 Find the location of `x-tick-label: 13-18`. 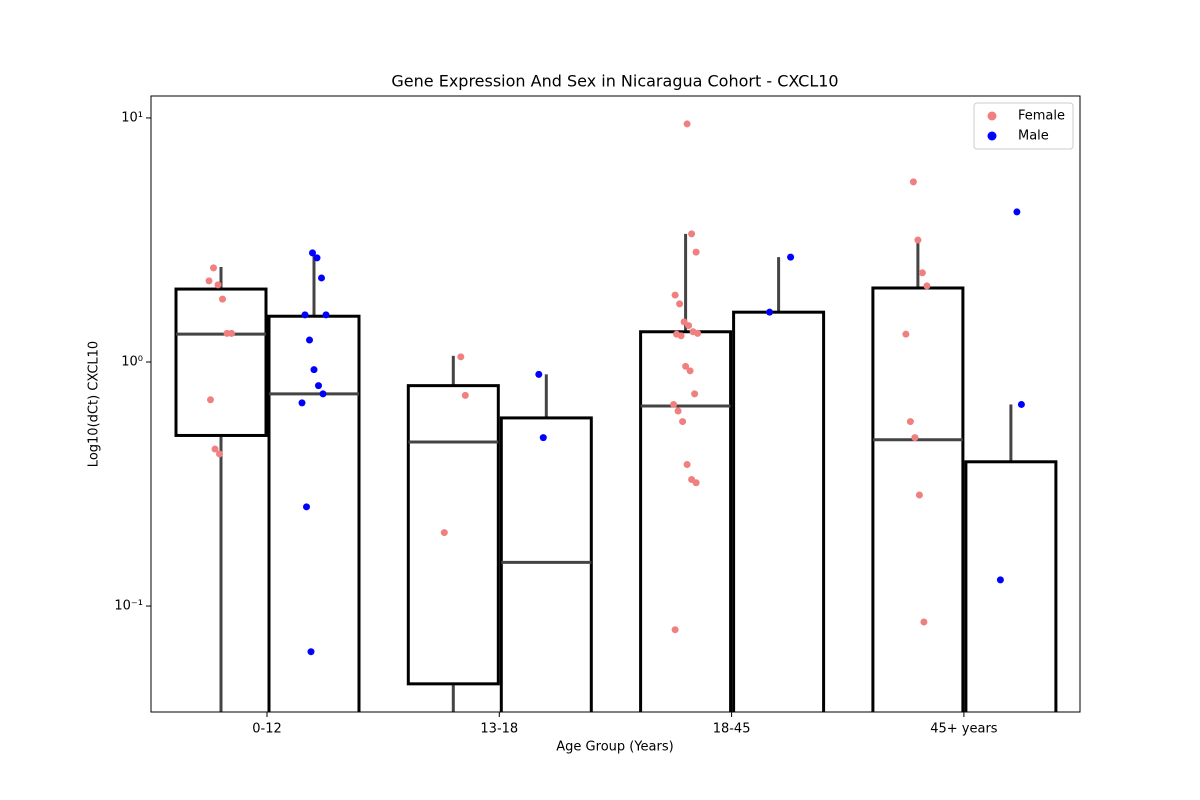

x-tick-label: 13-18 is located at coordinates (499, 729).